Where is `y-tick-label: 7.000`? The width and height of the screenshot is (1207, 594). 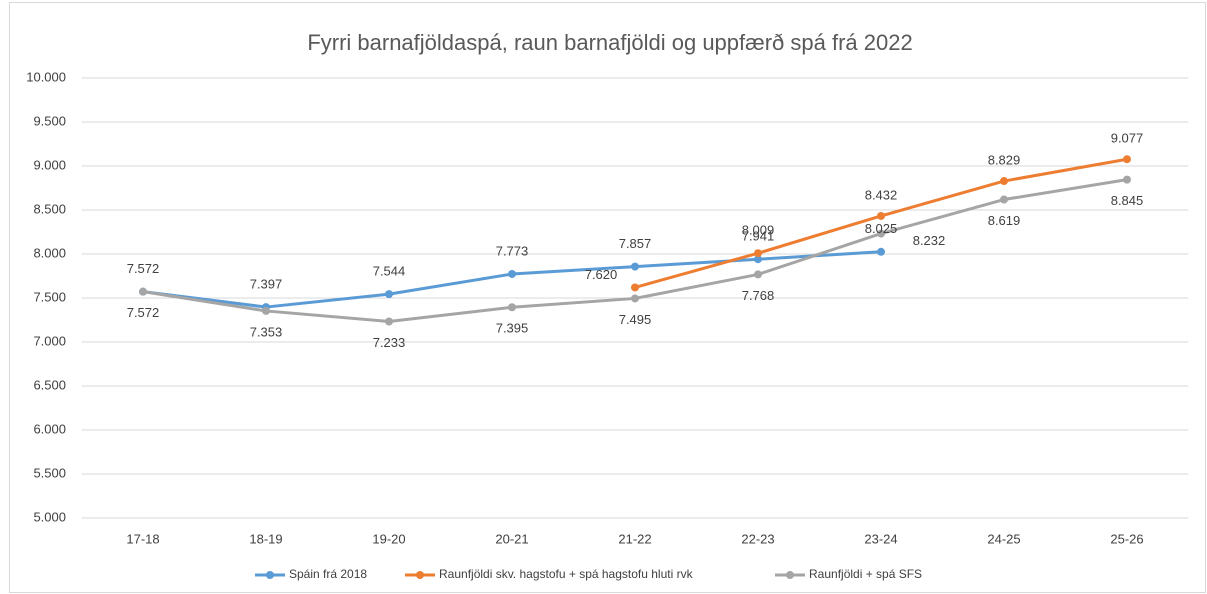 y-tick-label: 7.000 is located at coordinates (49, 340).